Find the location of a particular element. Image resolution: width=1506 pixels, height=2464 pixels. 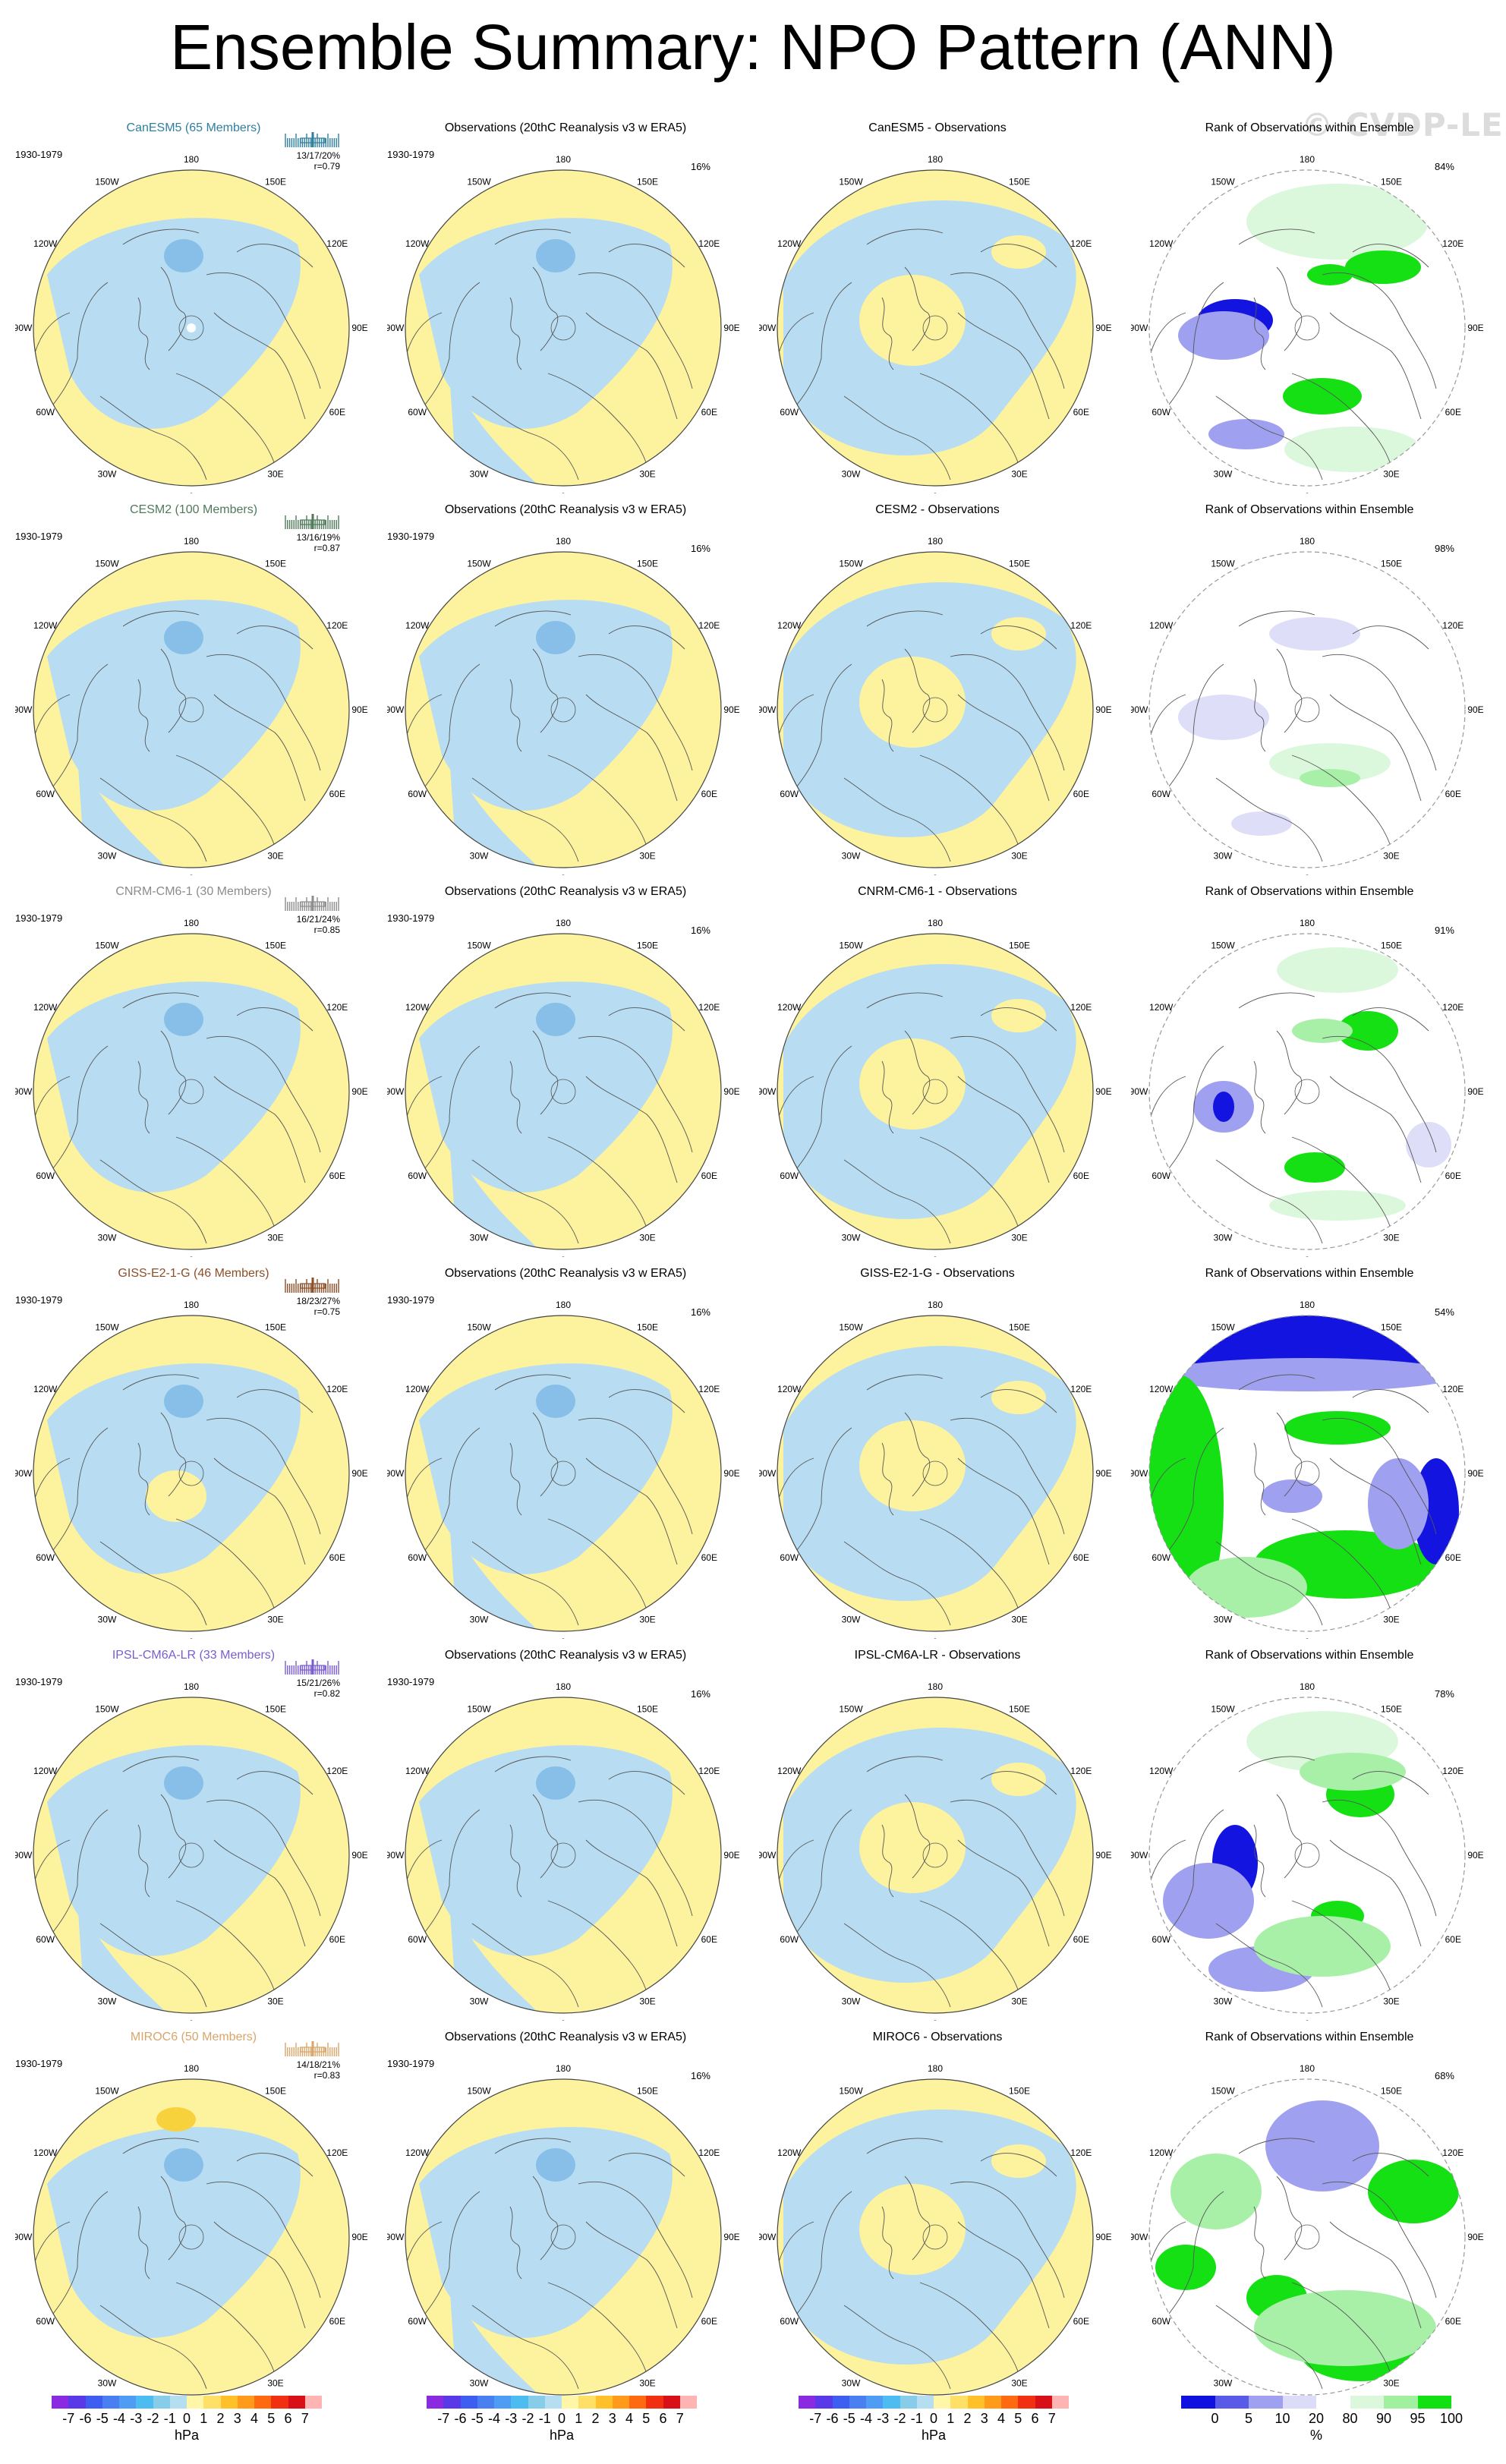

colorbar-tick: -1 is located at coordinates (916, 2418).